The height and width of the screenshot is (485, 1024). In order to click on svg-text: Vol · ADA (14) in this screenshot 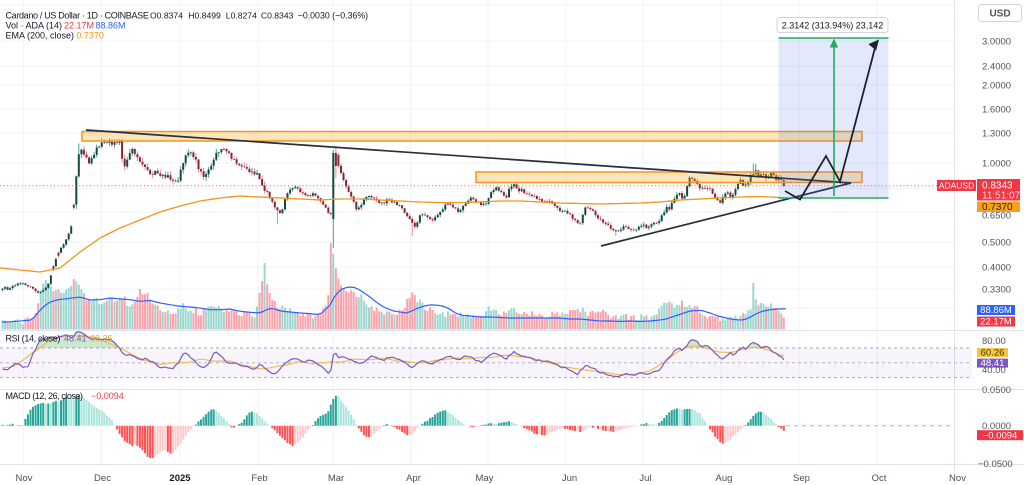, I will do `click(34, 25)`.